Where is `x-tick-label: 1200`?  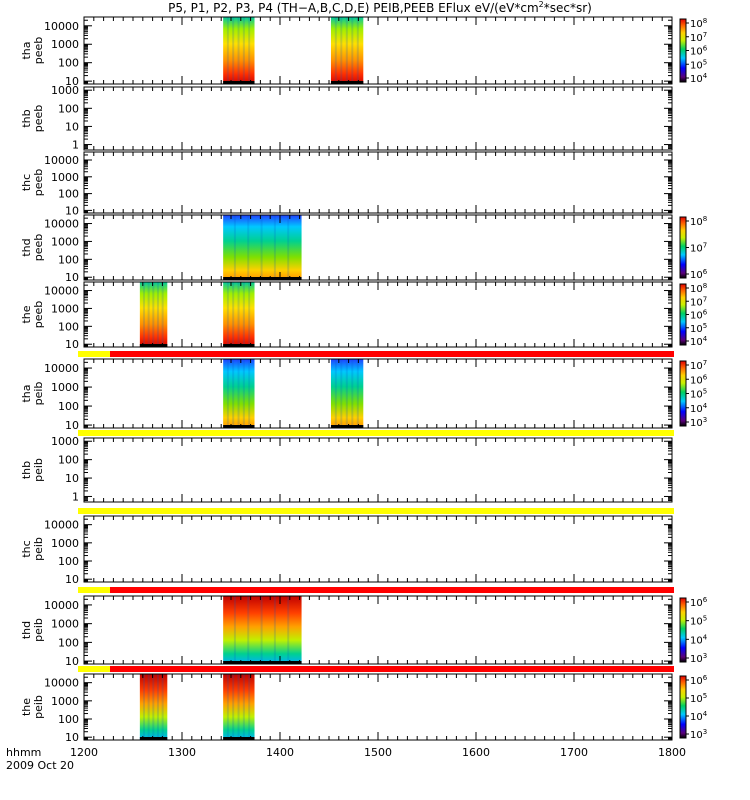 x-tick-label: 1200 is located at coordinates (84, 752).